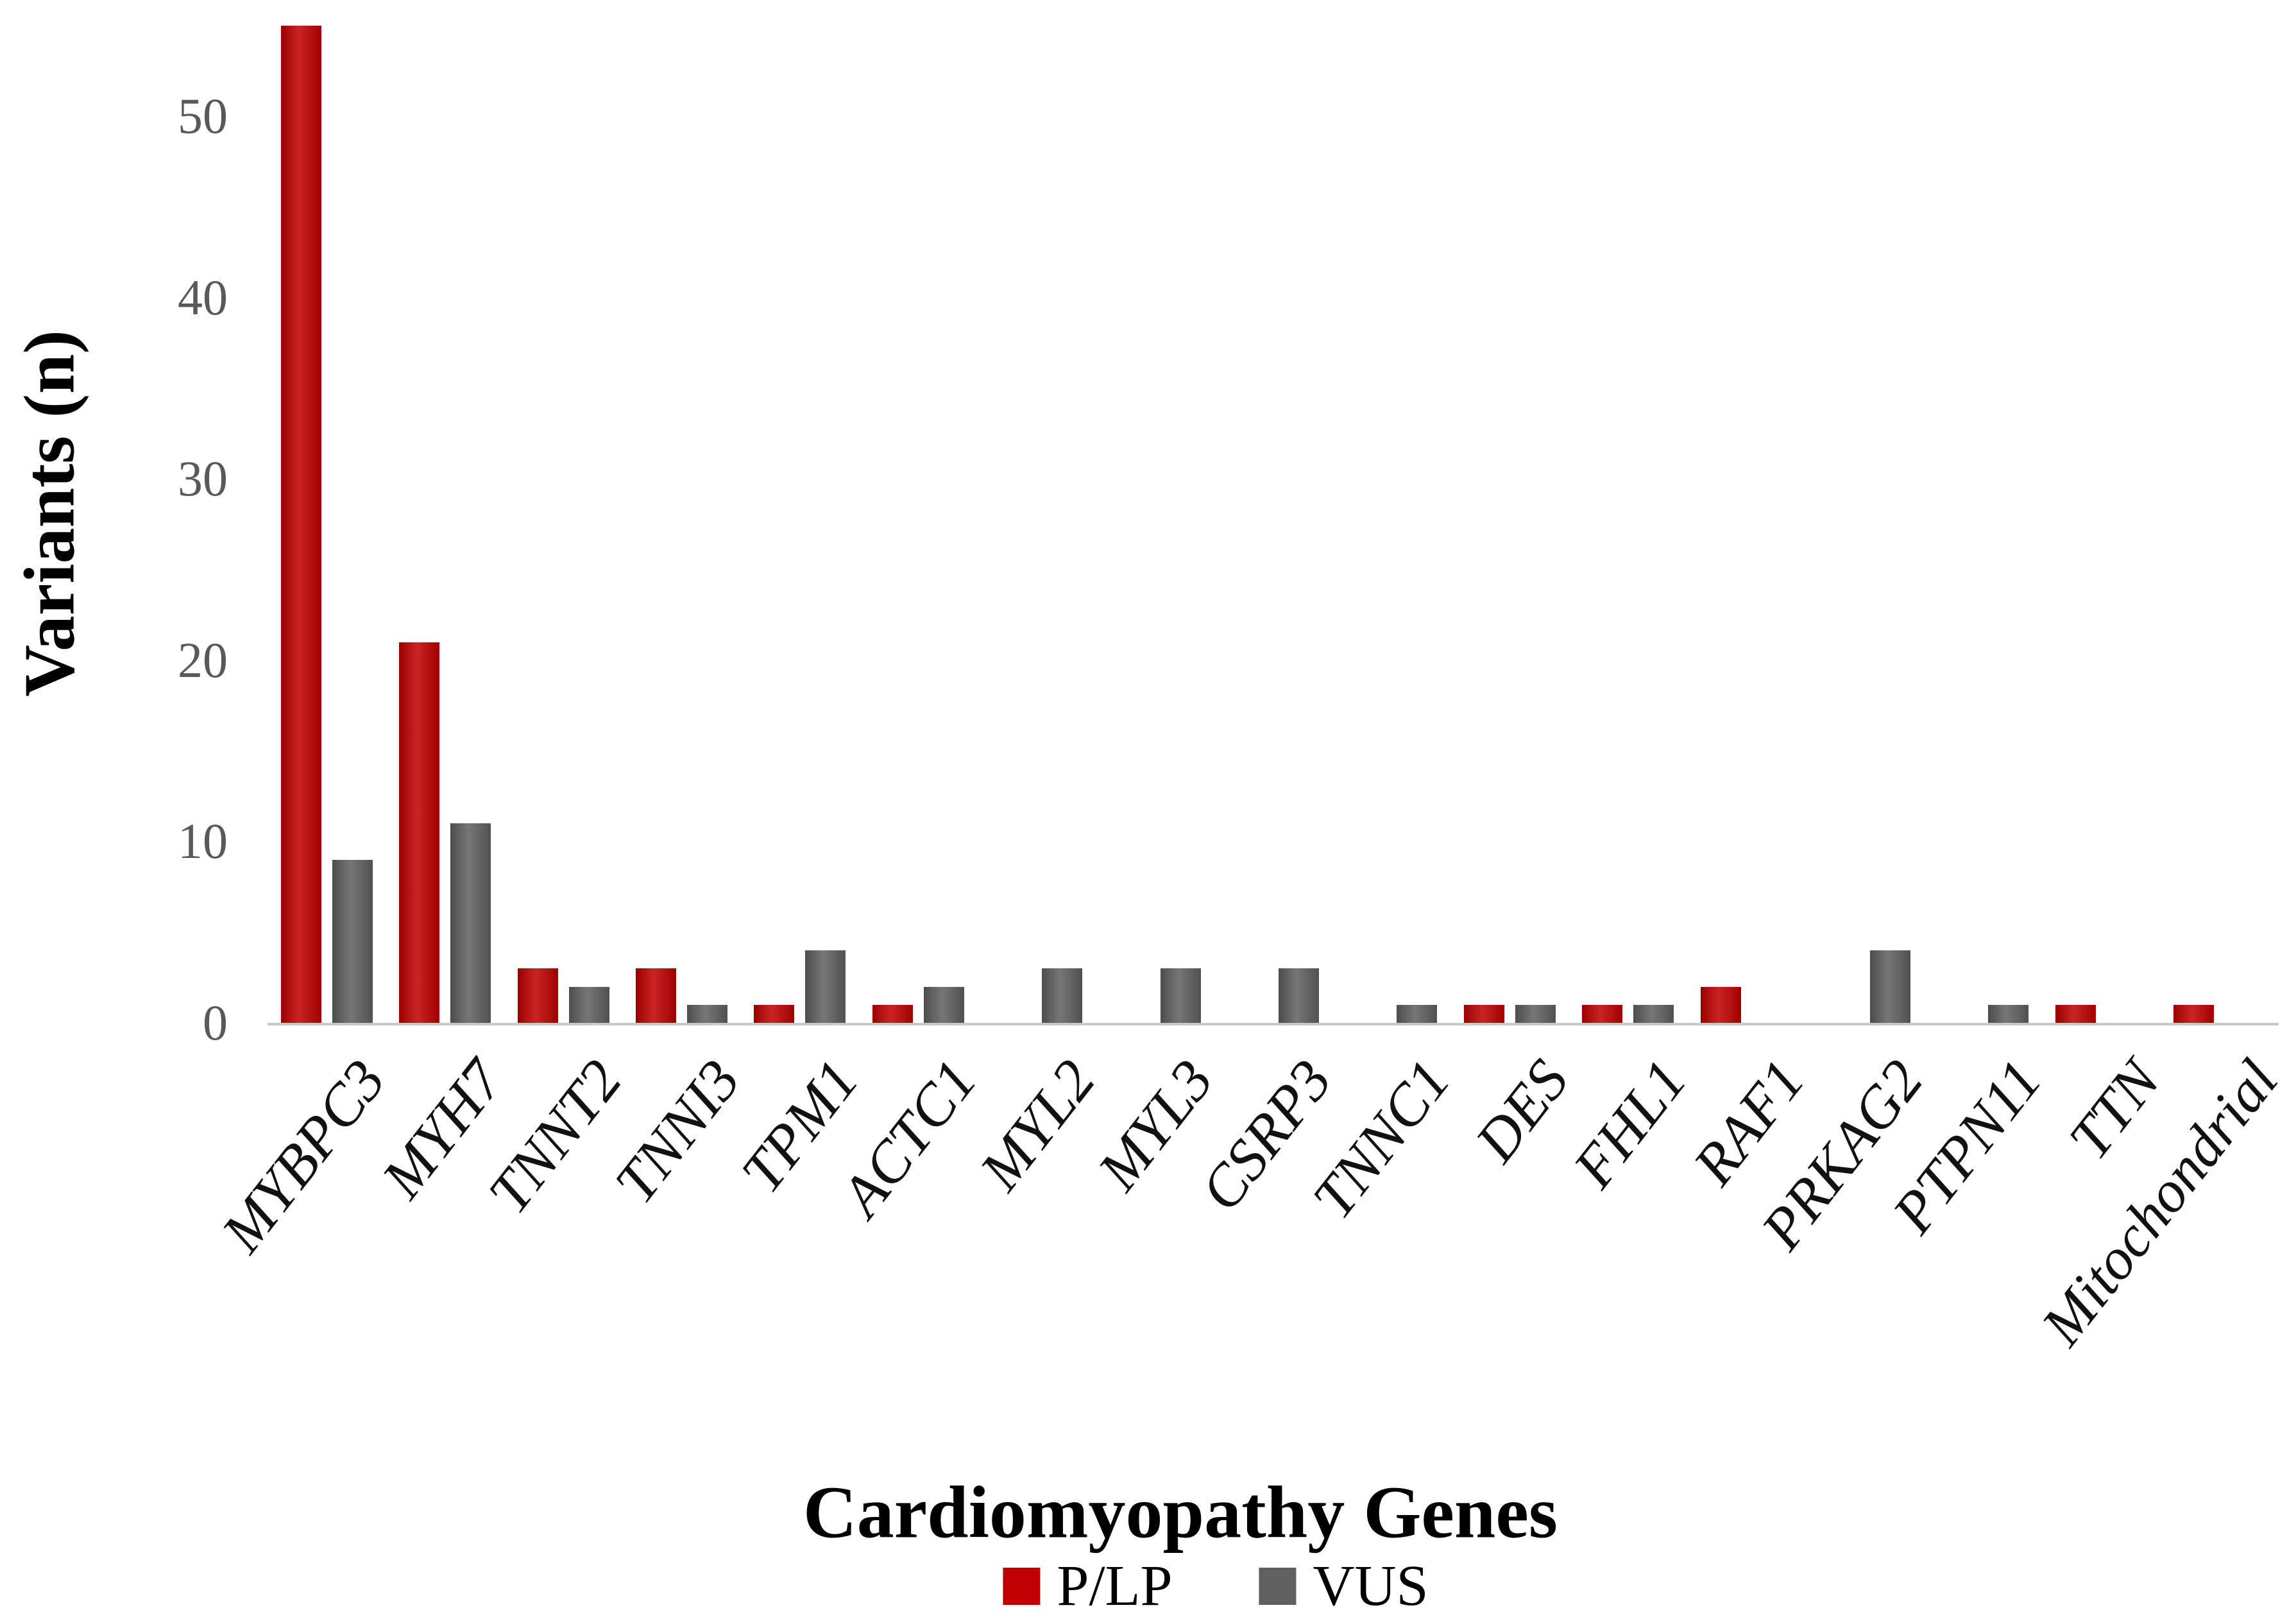 This screenshot has height=1619, width=2296. I want to click on bar-group-csrp3: CSRP3, so click(1265, 624).